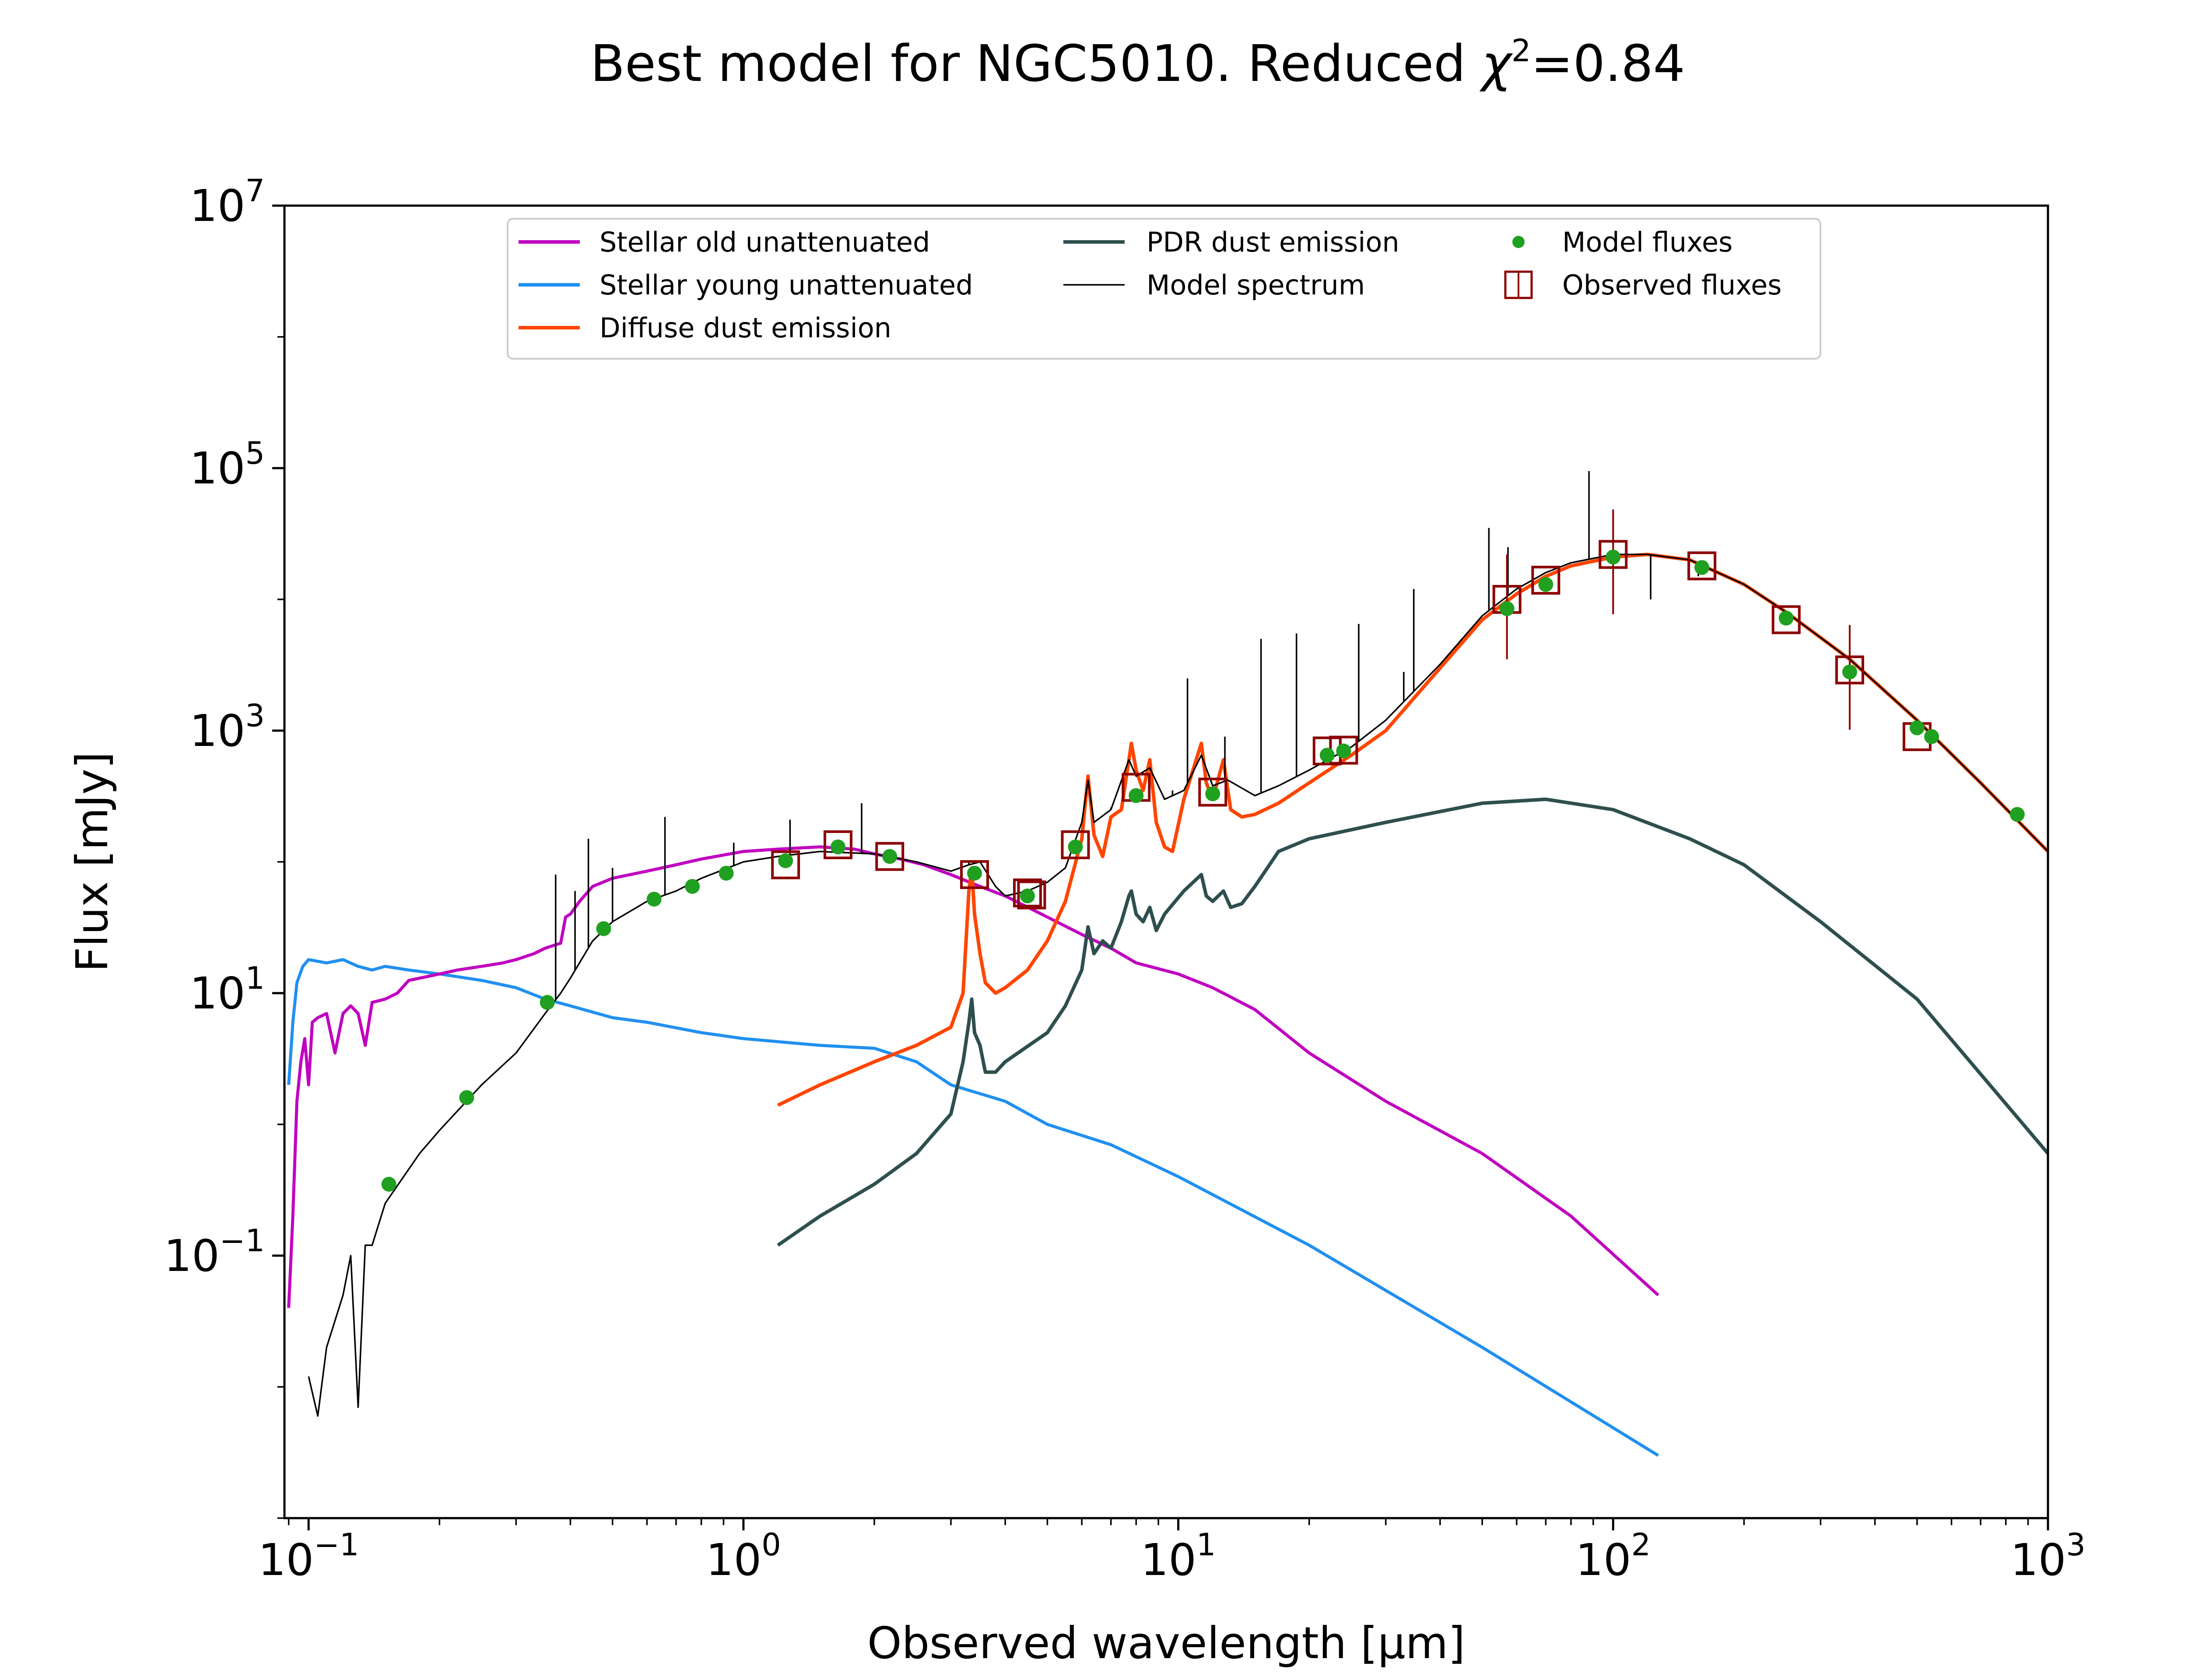 The height and width of the screenshot is (1680, 2188). I want to click on legend-label-stellar-young-unattenuated: Stellar young unattenuated, so click(787, 285).